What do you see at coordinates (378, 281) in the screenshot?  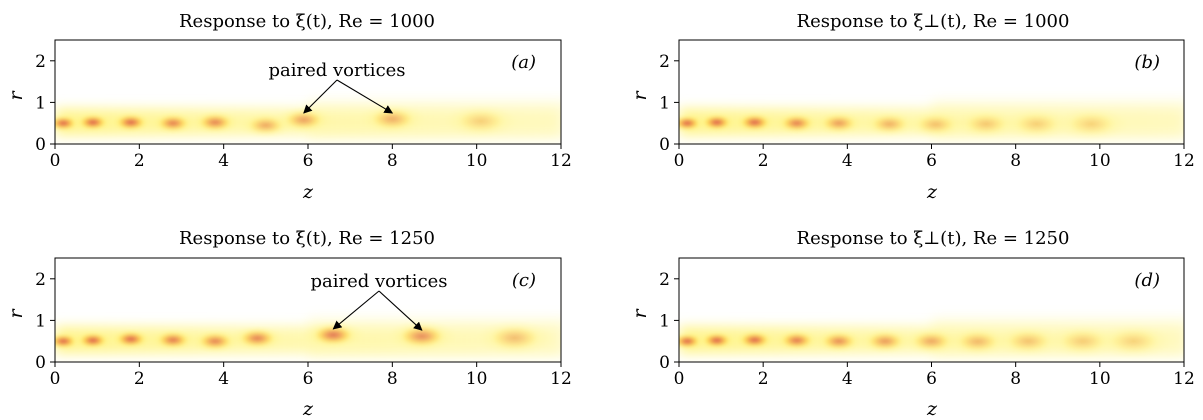 I see `panel-c-annotation-text: paired vortices` at bounding box center [378, 281].